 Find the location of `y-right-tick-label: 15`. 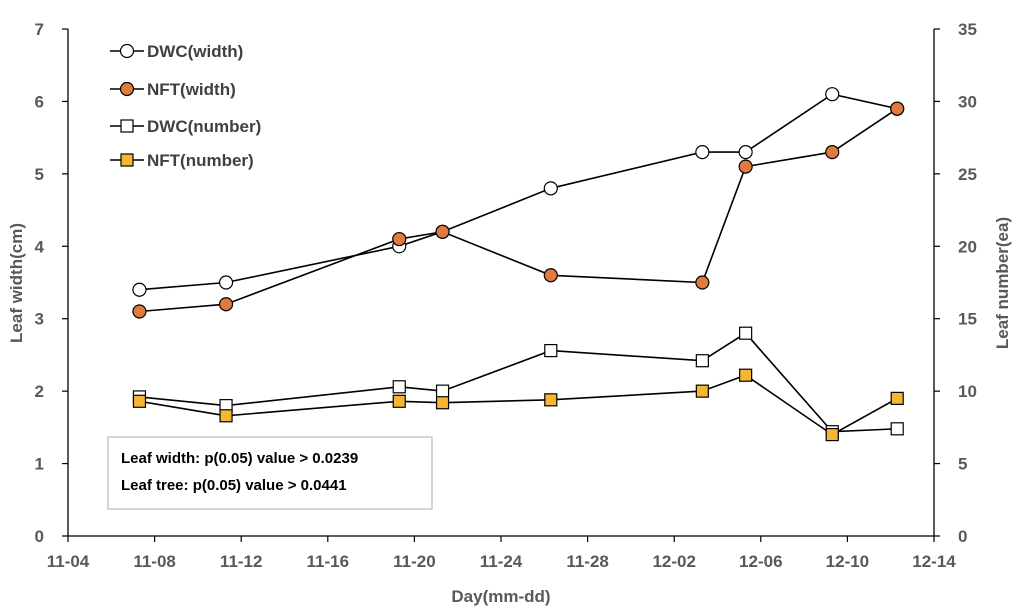

y-right-tick-label: 15 is located at coordinates (967, 319).